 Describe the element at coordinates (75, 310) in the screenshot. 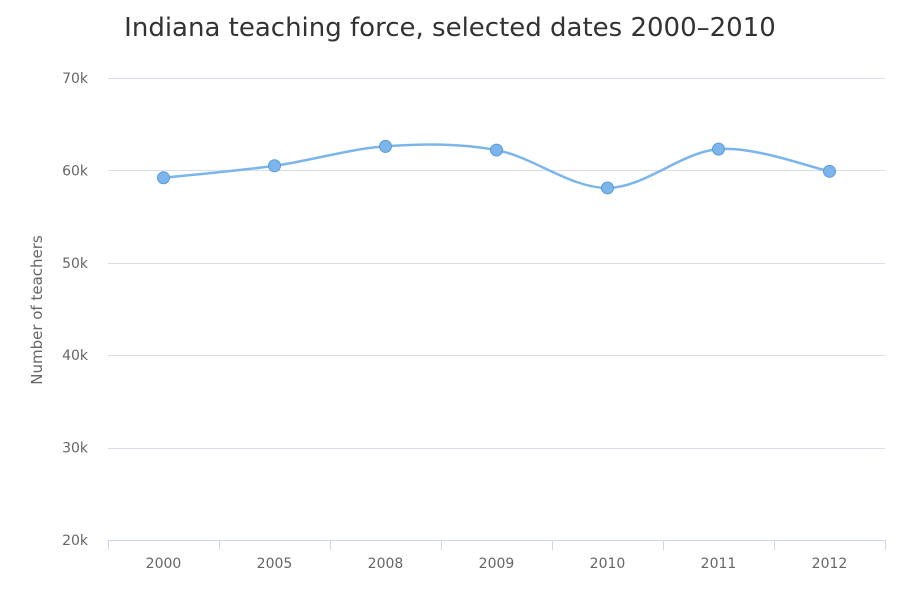

I see `y-axis-ticks: 20k 30k 40k 50k 60k 70k` at that location.